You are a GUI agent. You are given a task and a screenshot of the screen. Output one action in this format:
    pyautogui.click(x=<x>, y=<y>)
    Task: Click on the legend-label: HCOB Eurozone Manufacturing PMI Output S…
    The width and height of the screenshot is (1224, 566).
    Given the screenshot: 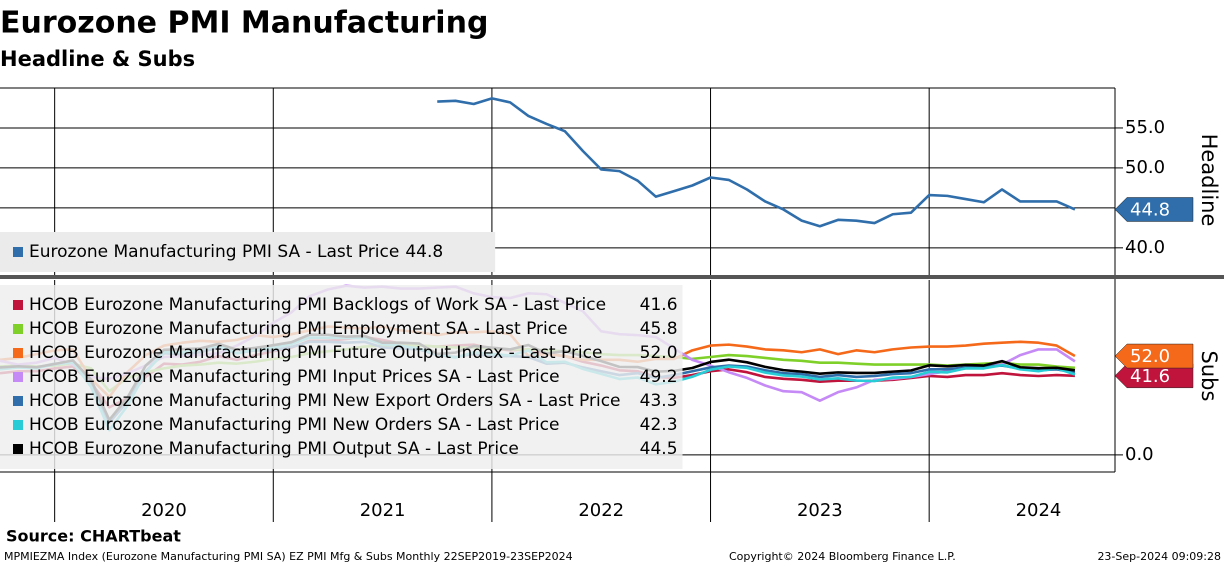 What is the action you would take?
    pyautogui.click(x=274, y=449)
    